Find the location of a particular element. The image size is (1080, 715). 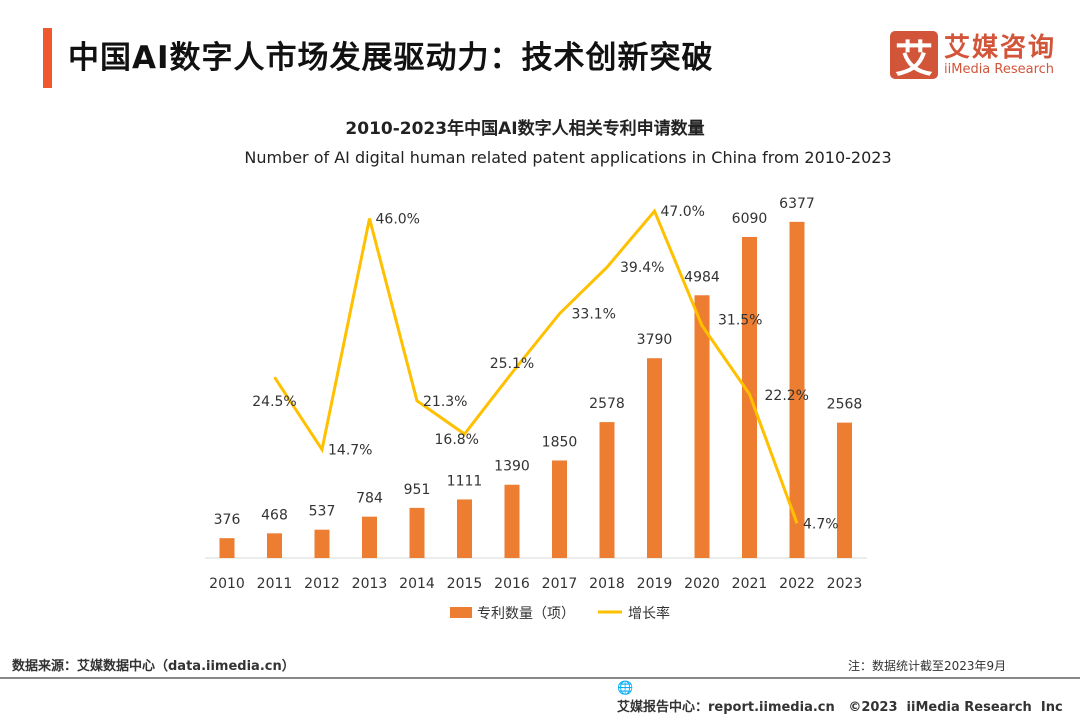

iimedia-logo: 艾 艾媒咨询 iiMedia Research is located at coordinates (973, 56).